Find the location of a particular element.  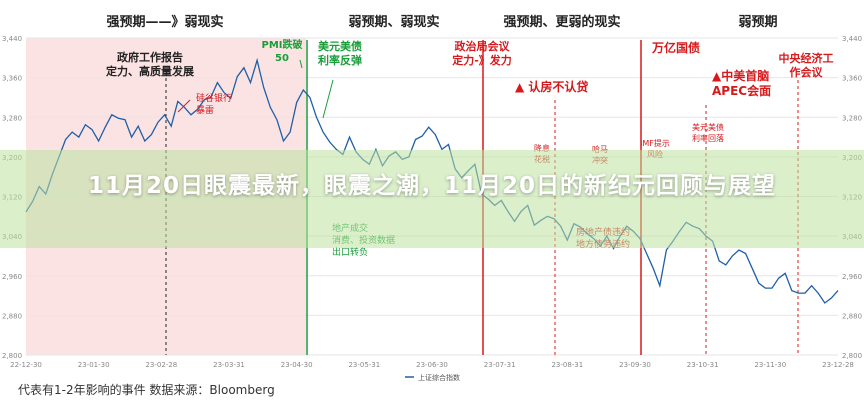

regime-header: 弱预期 is located at coordinates (757, 22).